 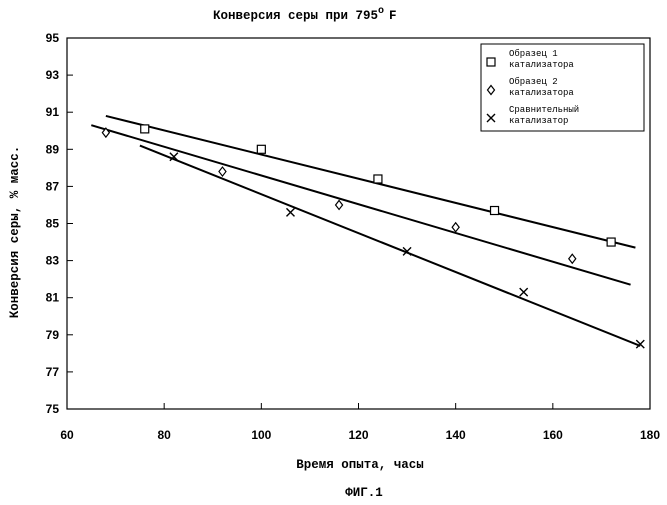 I want to click on y-tick-label: 77, so click(x=53, y=372).